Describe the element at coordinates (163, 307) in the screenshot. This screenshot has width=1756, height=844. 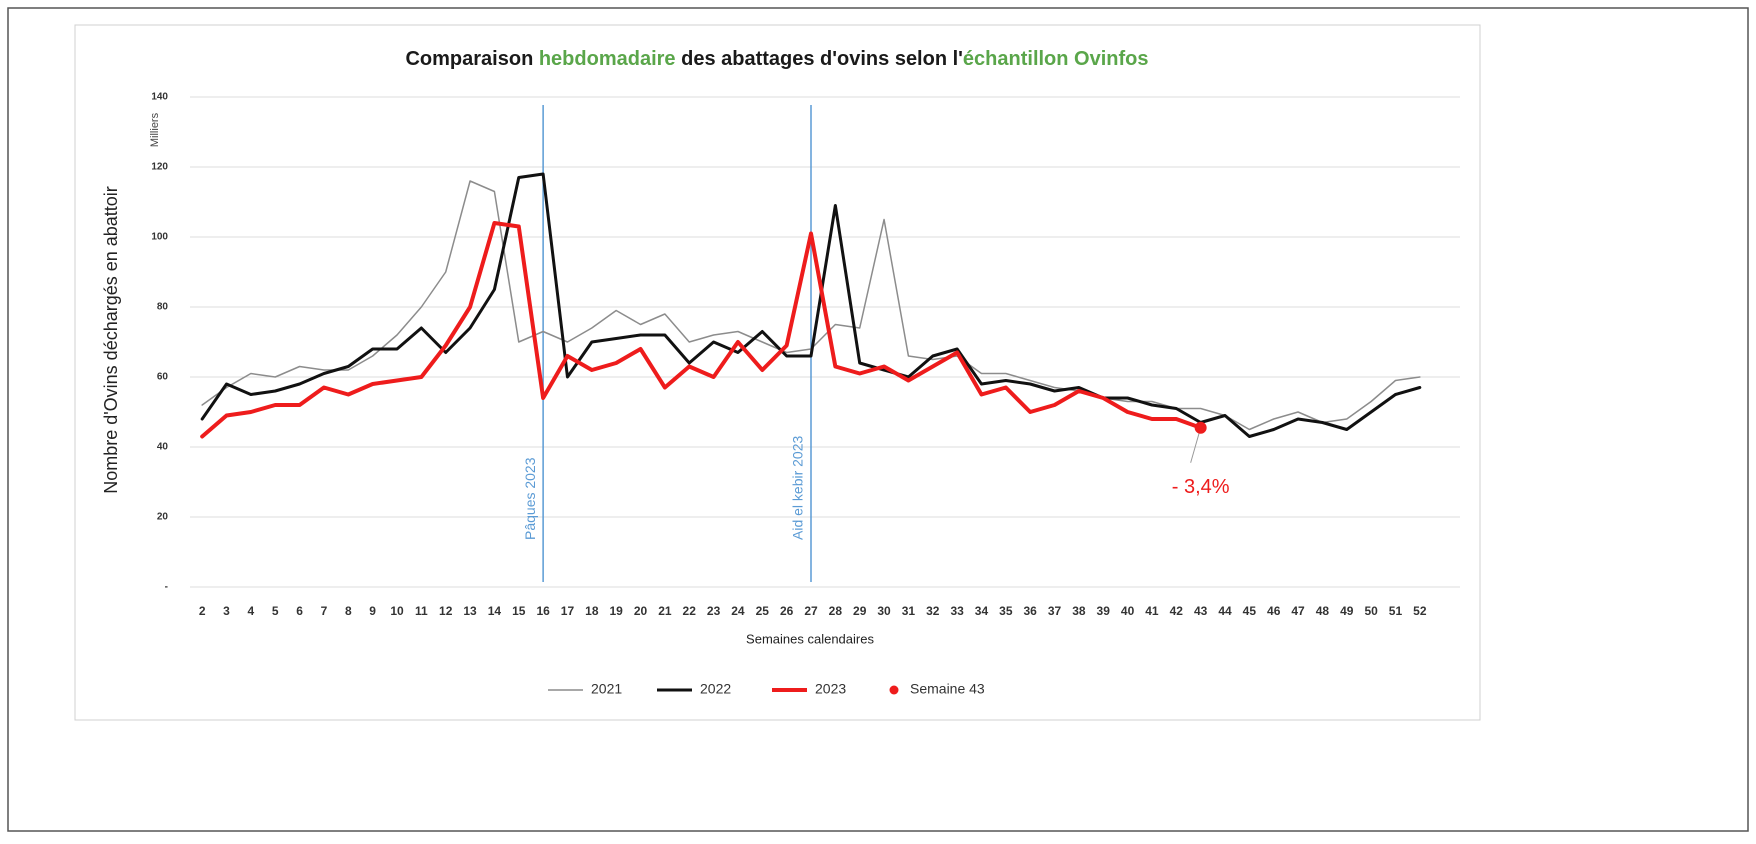
I see `y-tick-label: 80` at that location.